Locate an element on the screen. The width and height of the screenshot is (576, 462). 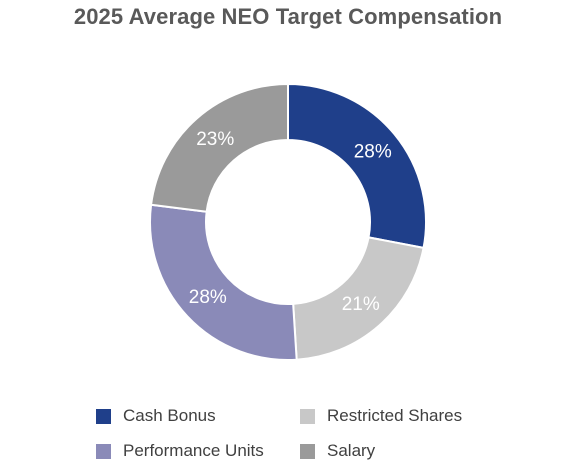
data-label-performance-units: 28% is located at coordinates (208, 297).